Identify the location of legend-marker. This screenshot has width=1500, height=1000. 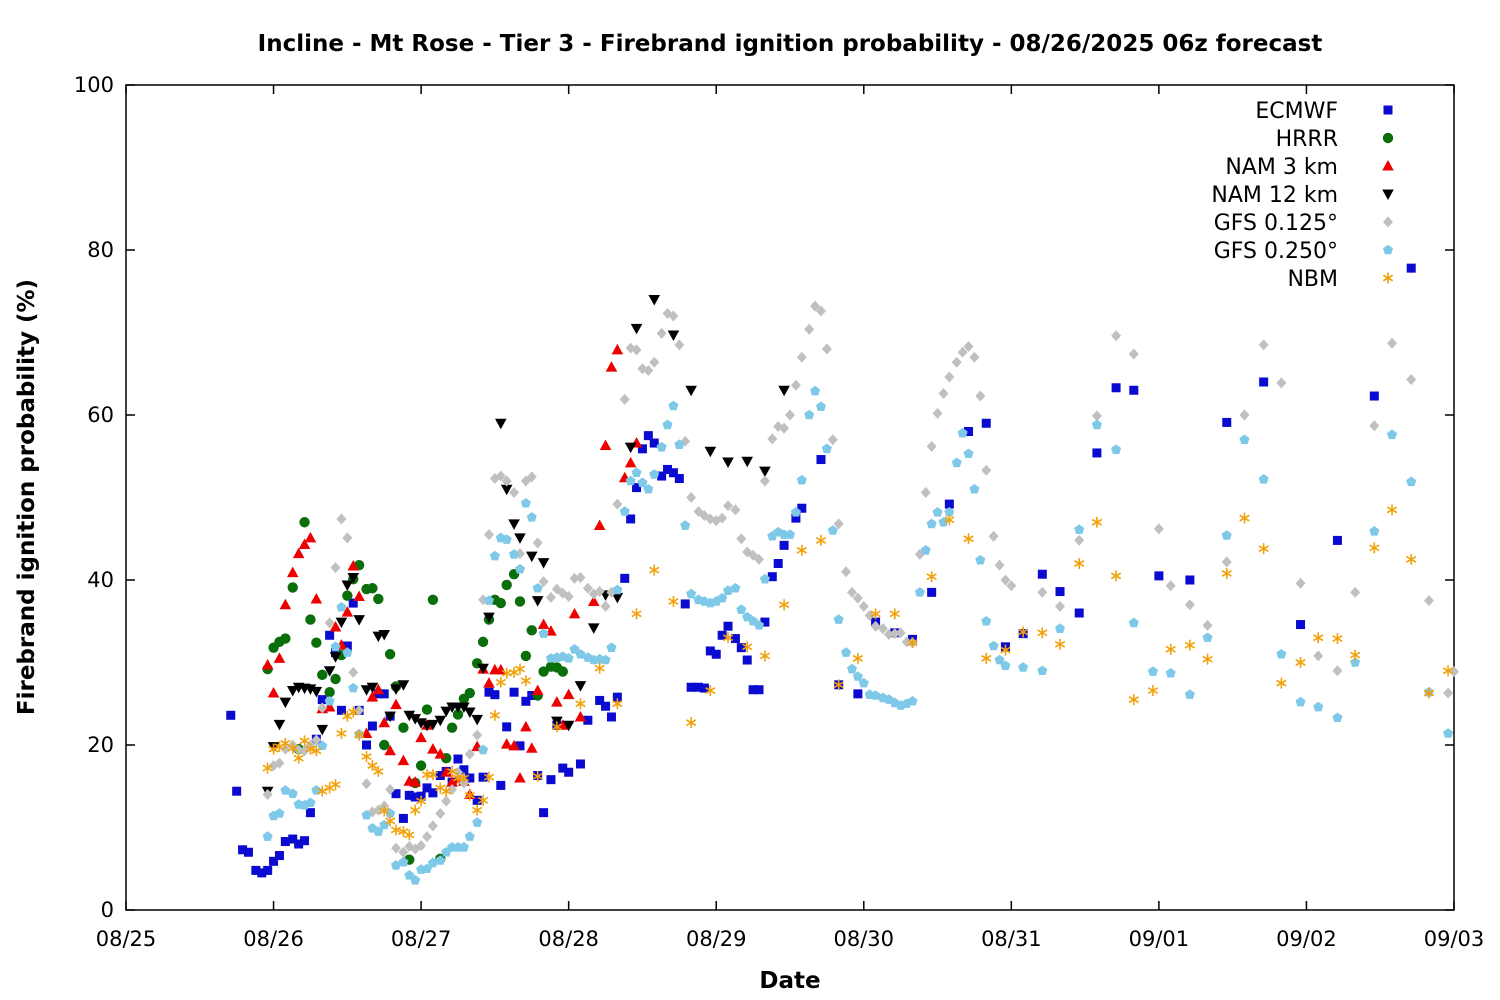
(1388, 138).